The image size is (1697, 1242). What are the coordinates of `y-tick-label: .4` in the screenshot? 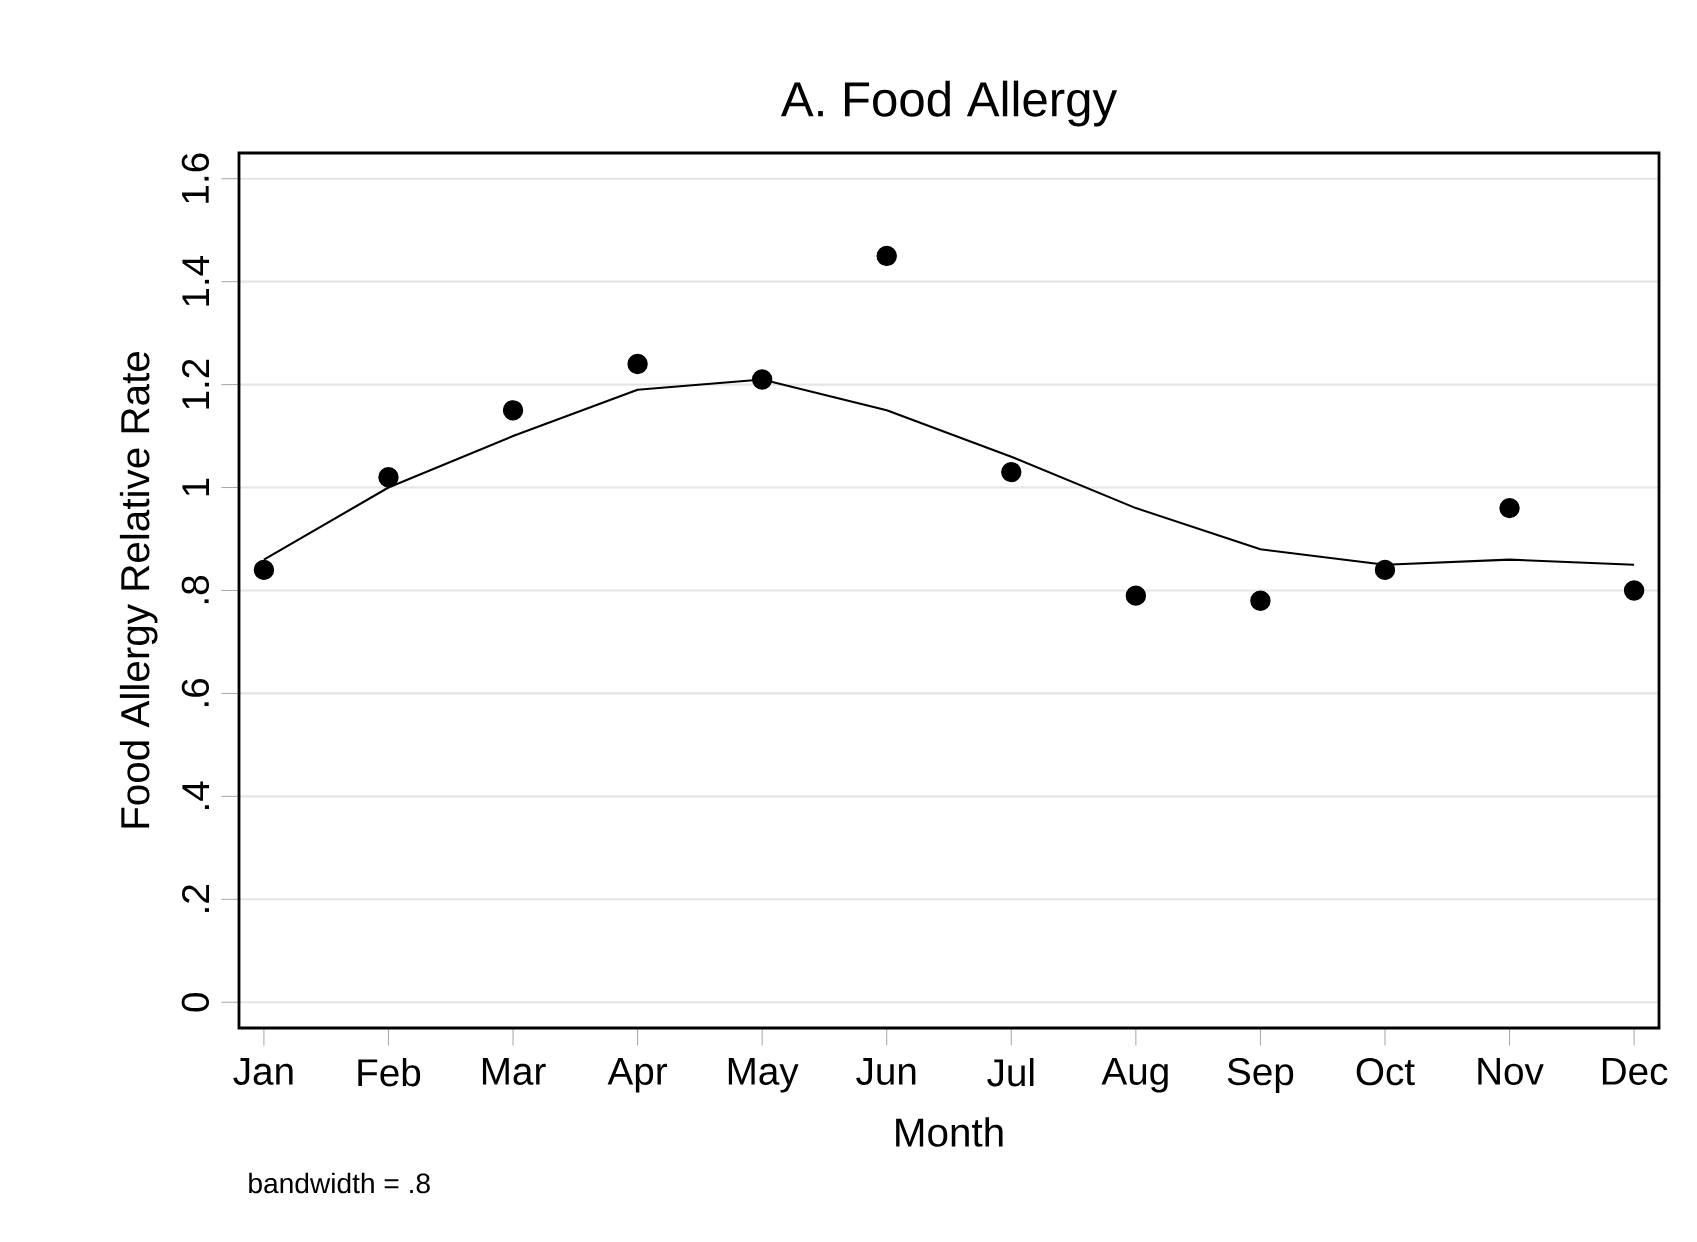 It's located at (196, 795).